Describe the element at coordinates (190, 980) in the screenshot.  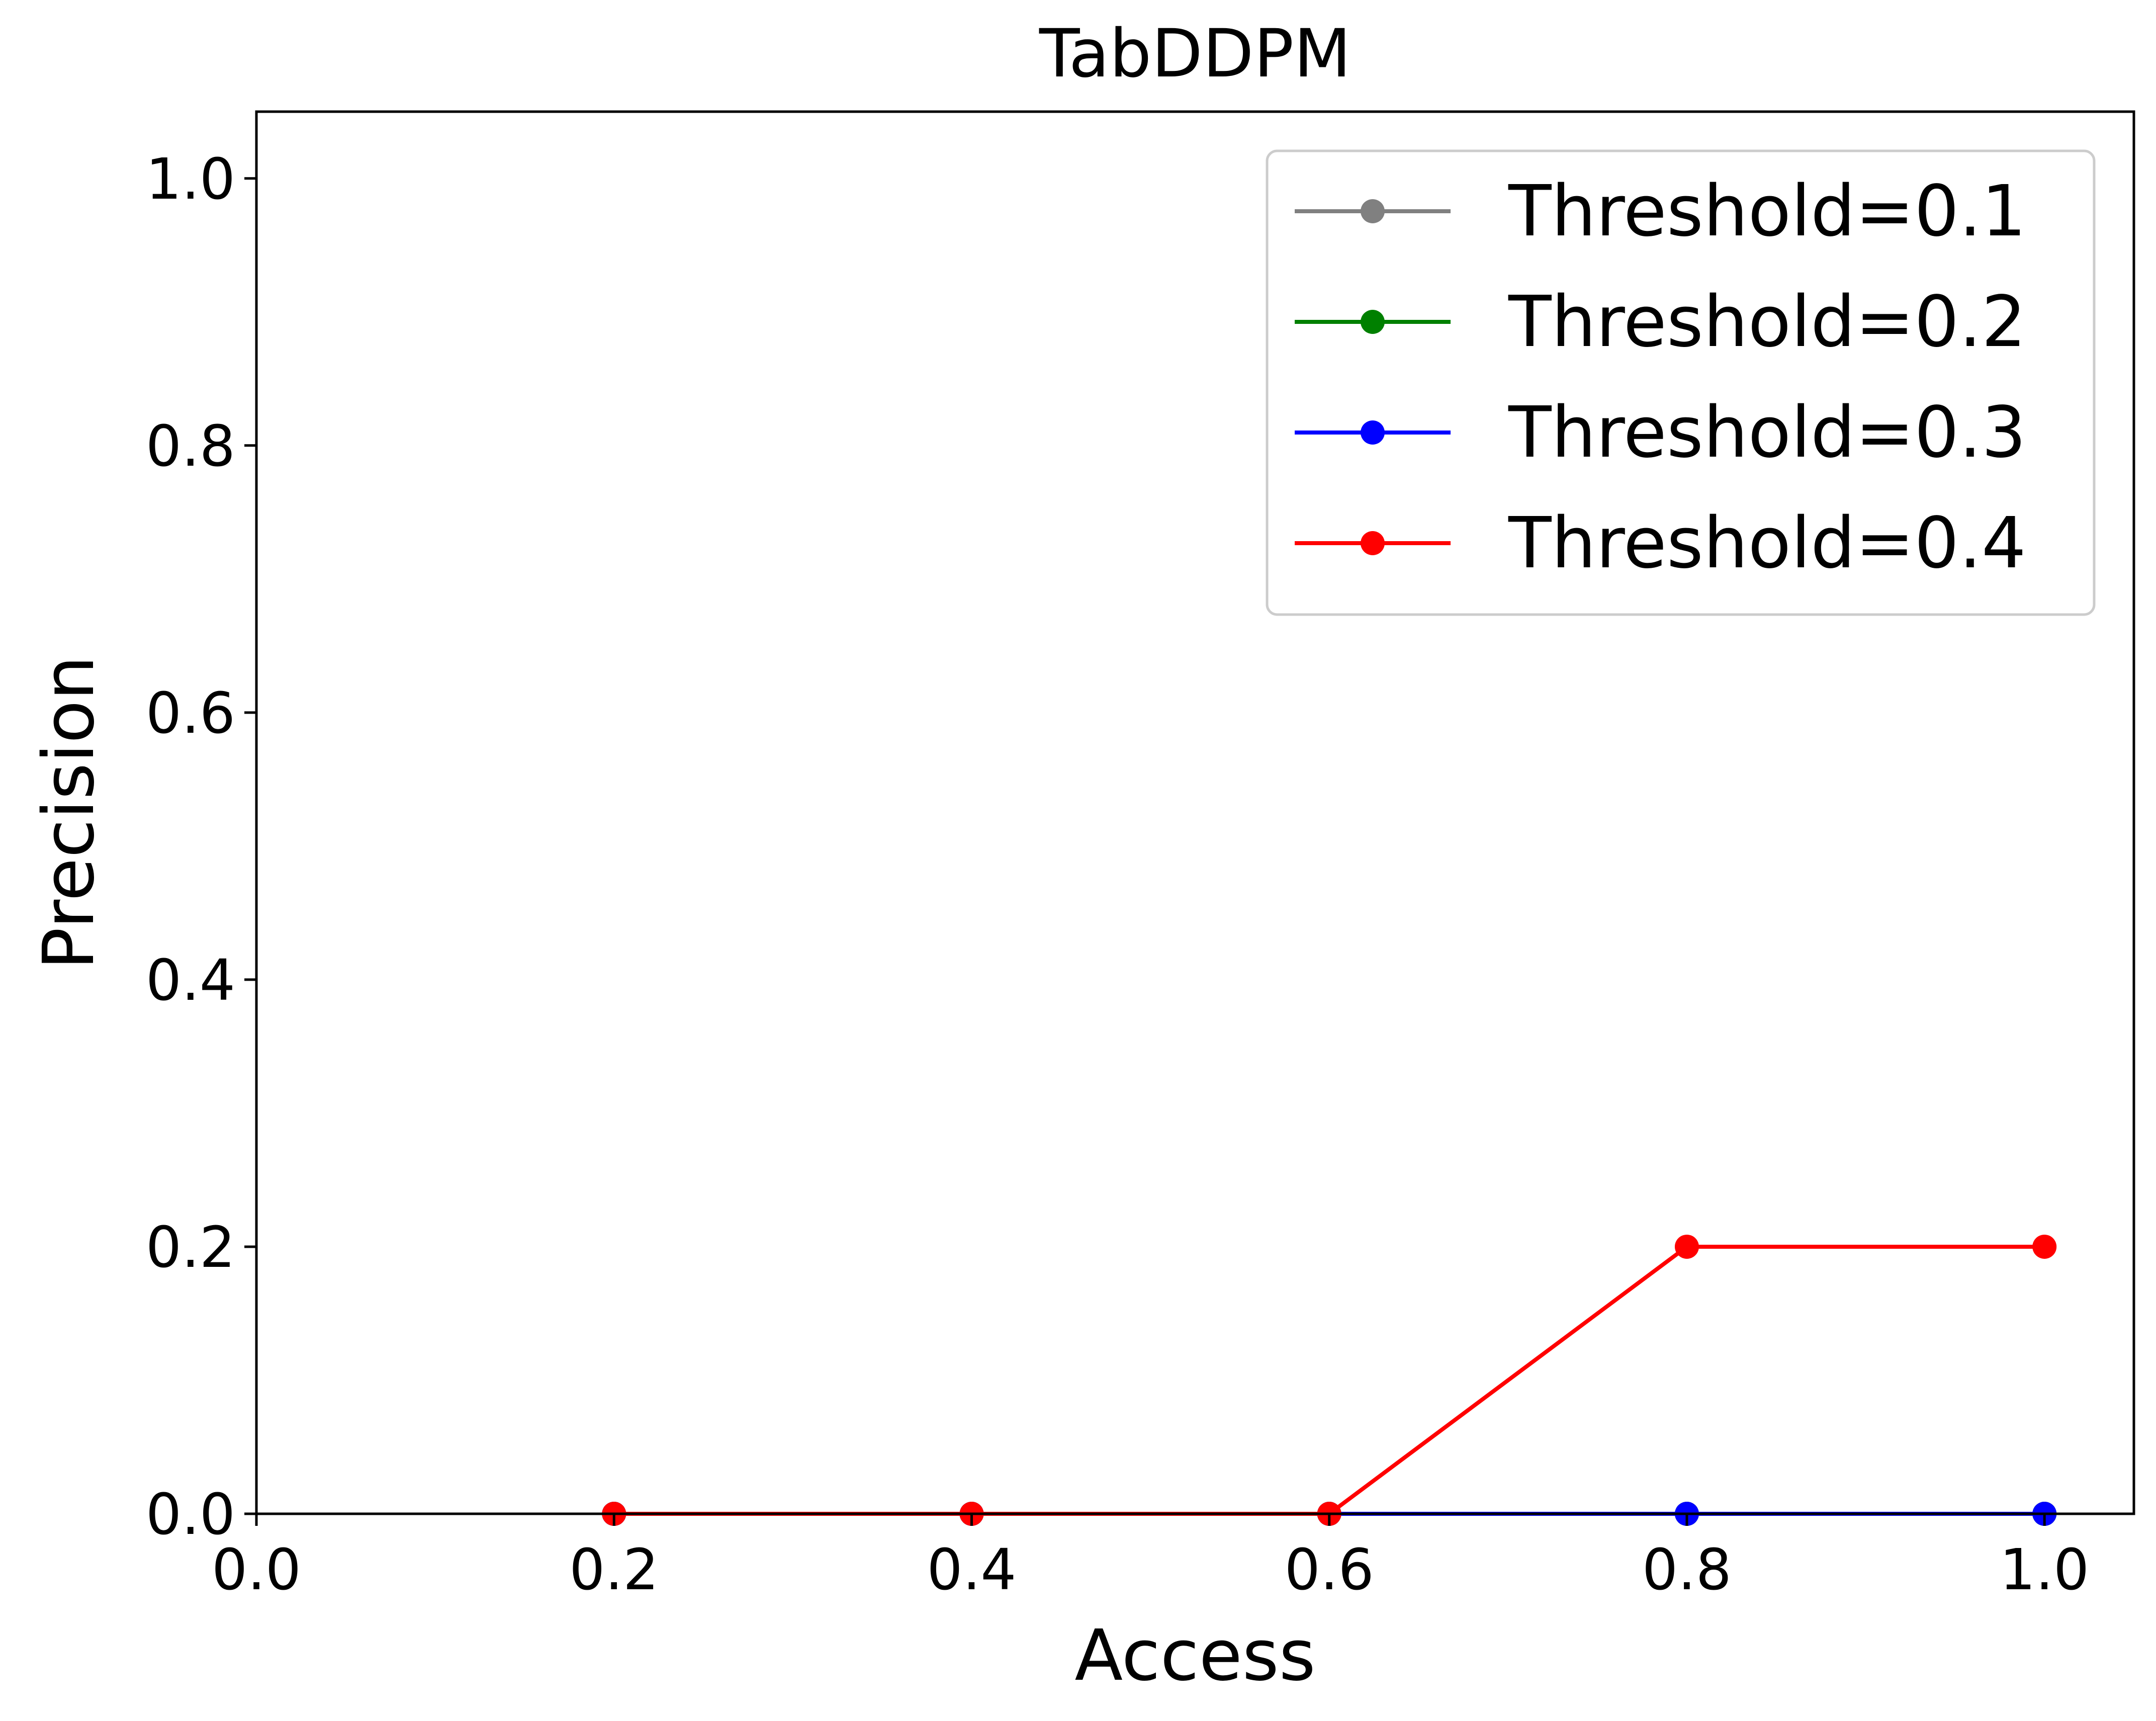
I see `y-tick-label: 0.4` at that location.